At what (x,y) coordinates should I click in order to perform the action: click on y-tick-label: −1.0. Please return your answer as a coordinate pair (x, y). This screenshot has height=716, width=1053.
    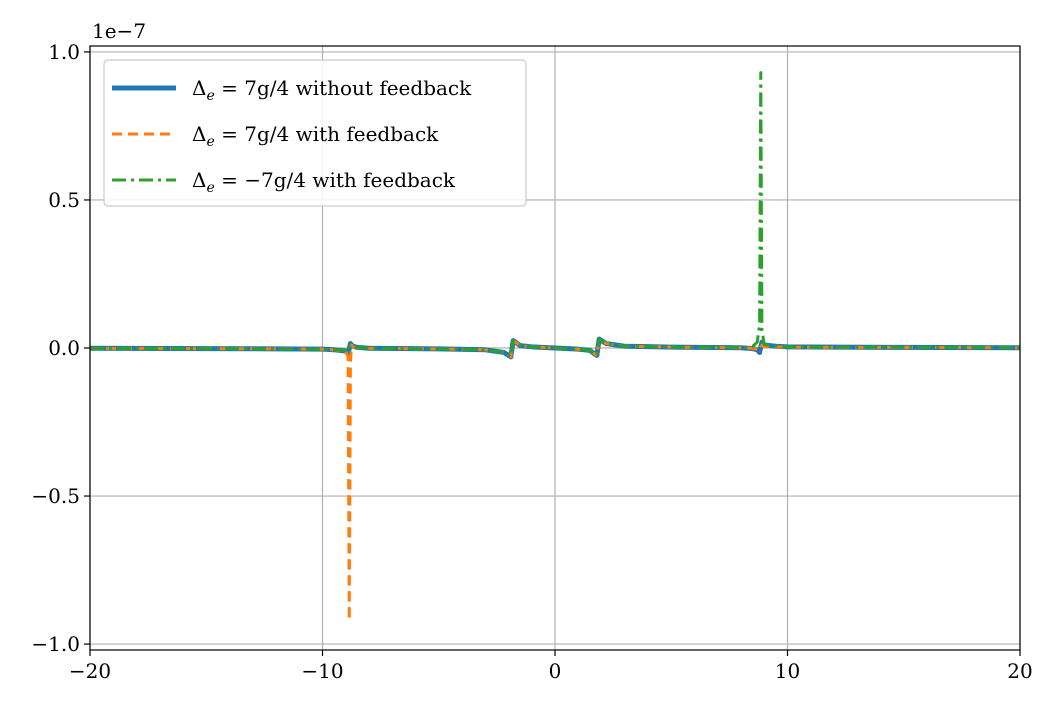
    Looking at the image, I should click on (55, 644).